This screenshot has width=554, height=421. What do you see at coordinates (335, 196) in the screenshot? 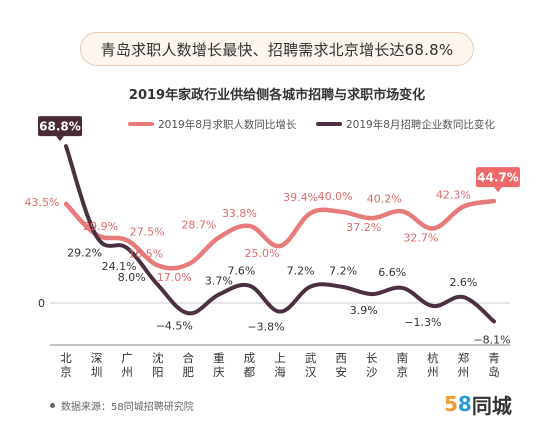
I see `data-label-0-9: 40.0%` at bounding box center [335, 196].